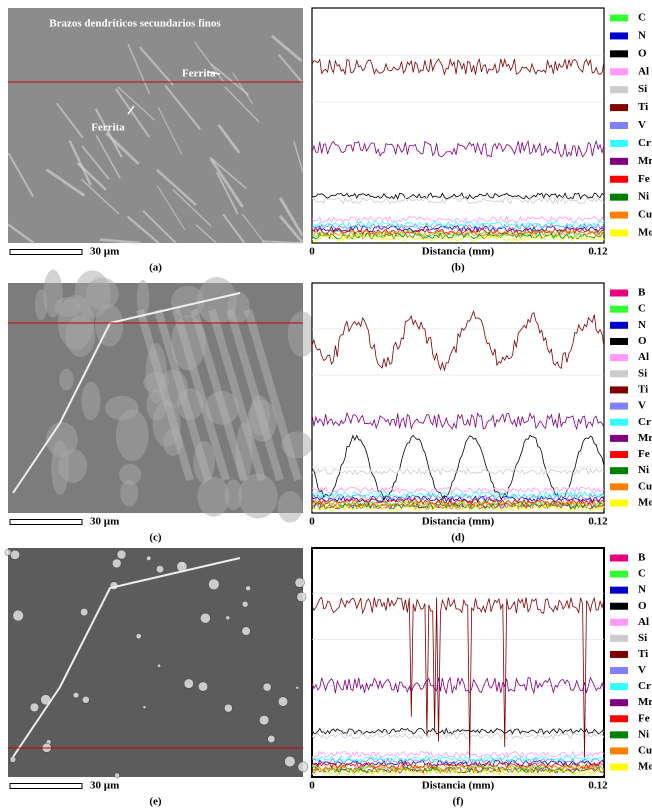 Image resolution: width=652 pixels, height=812 pixels. What do you see at coordinates (458, 538) in the screenshot?
I see `panel-label: (d)` at bounding box center [458, 538].